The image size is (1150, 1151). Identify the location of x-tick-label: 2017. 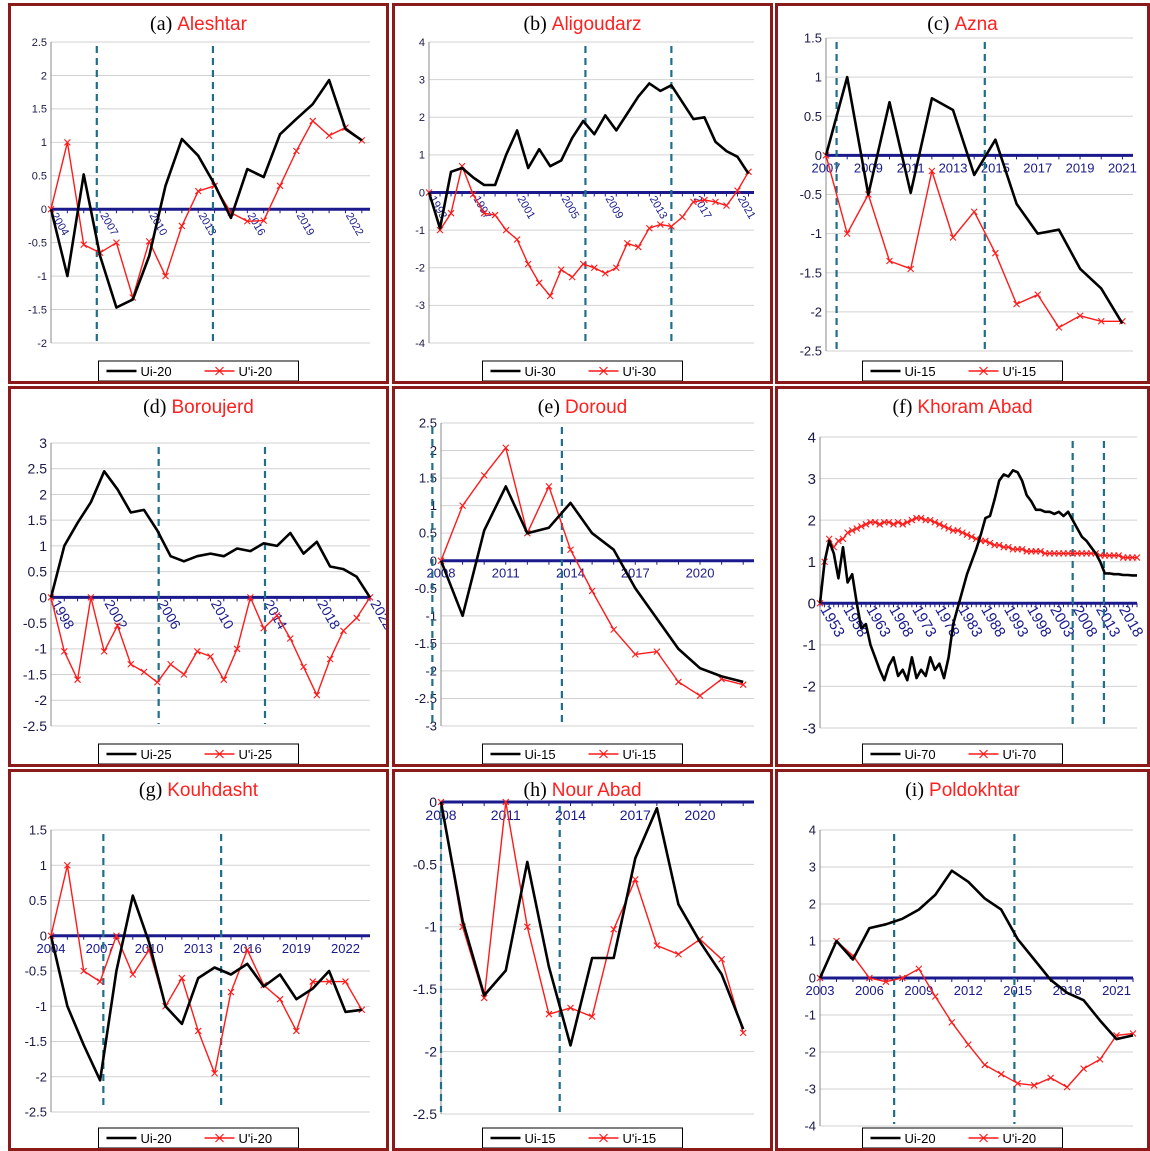
(635, 815).